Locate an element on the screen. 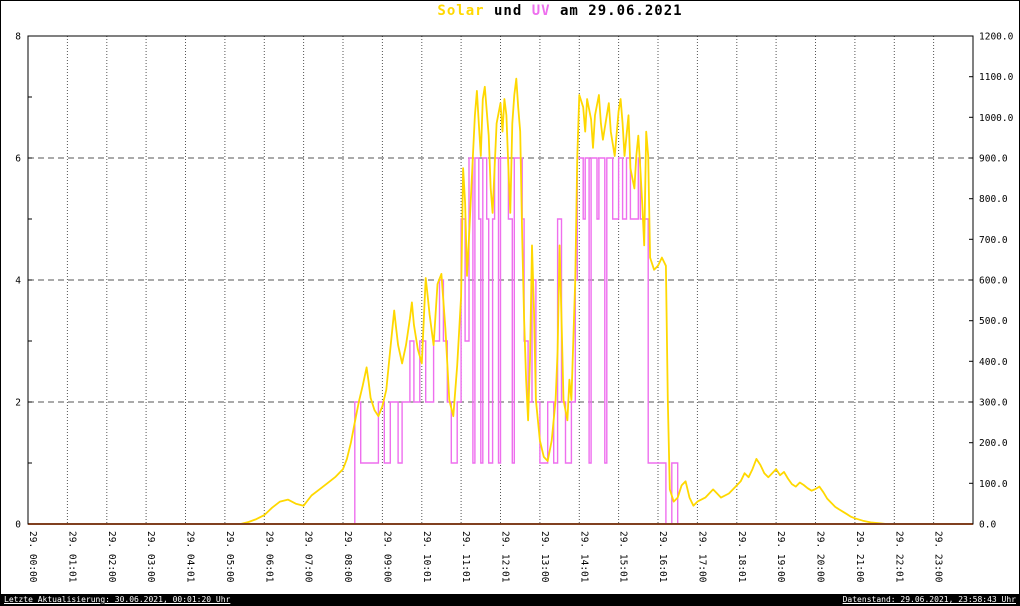 The height and width of the screenshot is (606, 1020). chart-title: Solar und UV am 29.06.2021 is located at coordinates (560, 11).